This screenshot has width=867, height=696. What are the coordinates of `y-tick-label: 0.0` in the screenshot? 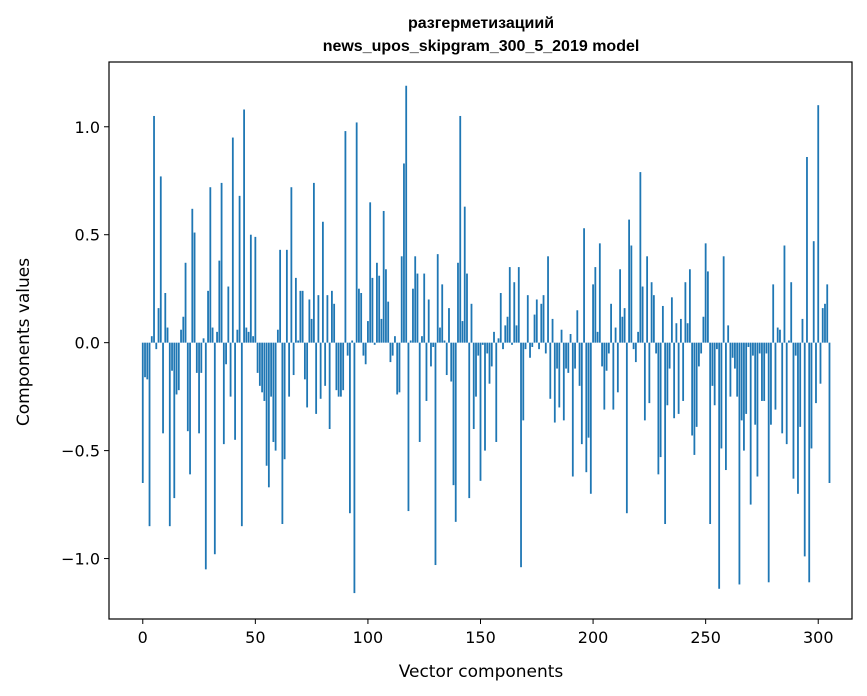 It's located at (87, 343).